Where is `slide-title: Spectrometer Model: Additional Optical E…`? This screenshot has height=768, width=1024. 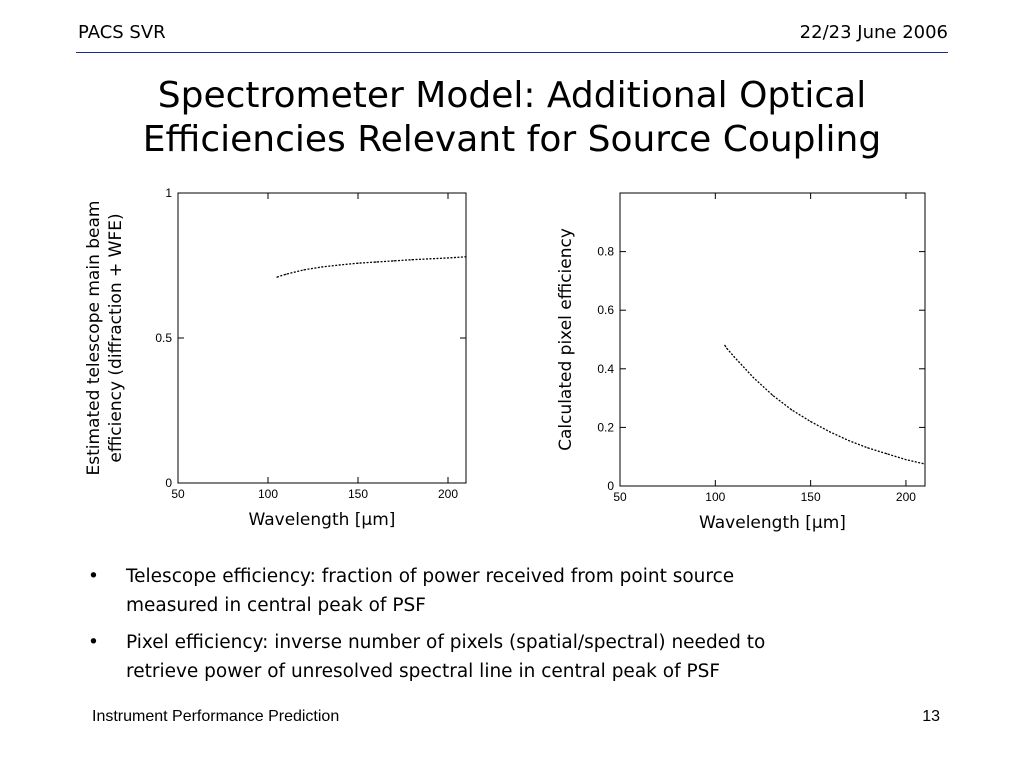
slide-title: Spectrometer Model: Additional Optical E… is located at coordinates (512, 118).